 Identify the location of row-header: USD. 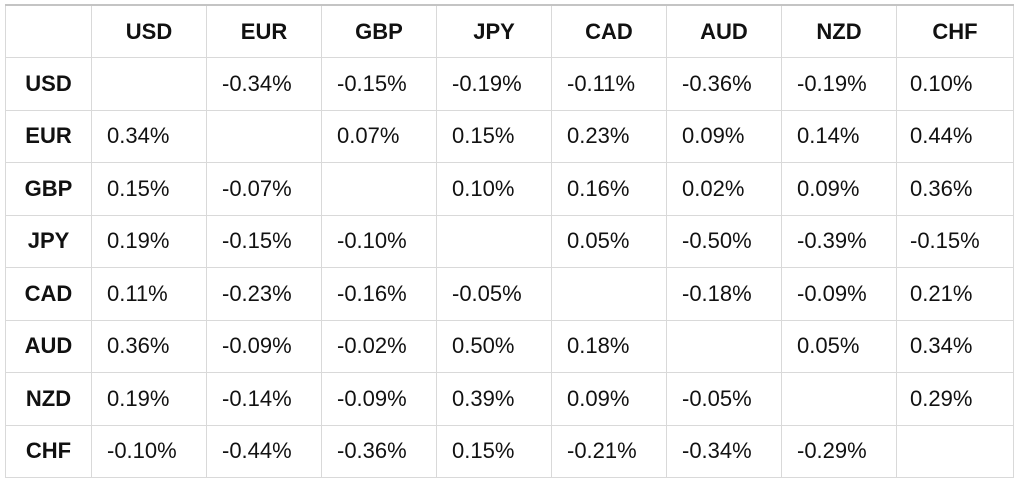
(48, 84).